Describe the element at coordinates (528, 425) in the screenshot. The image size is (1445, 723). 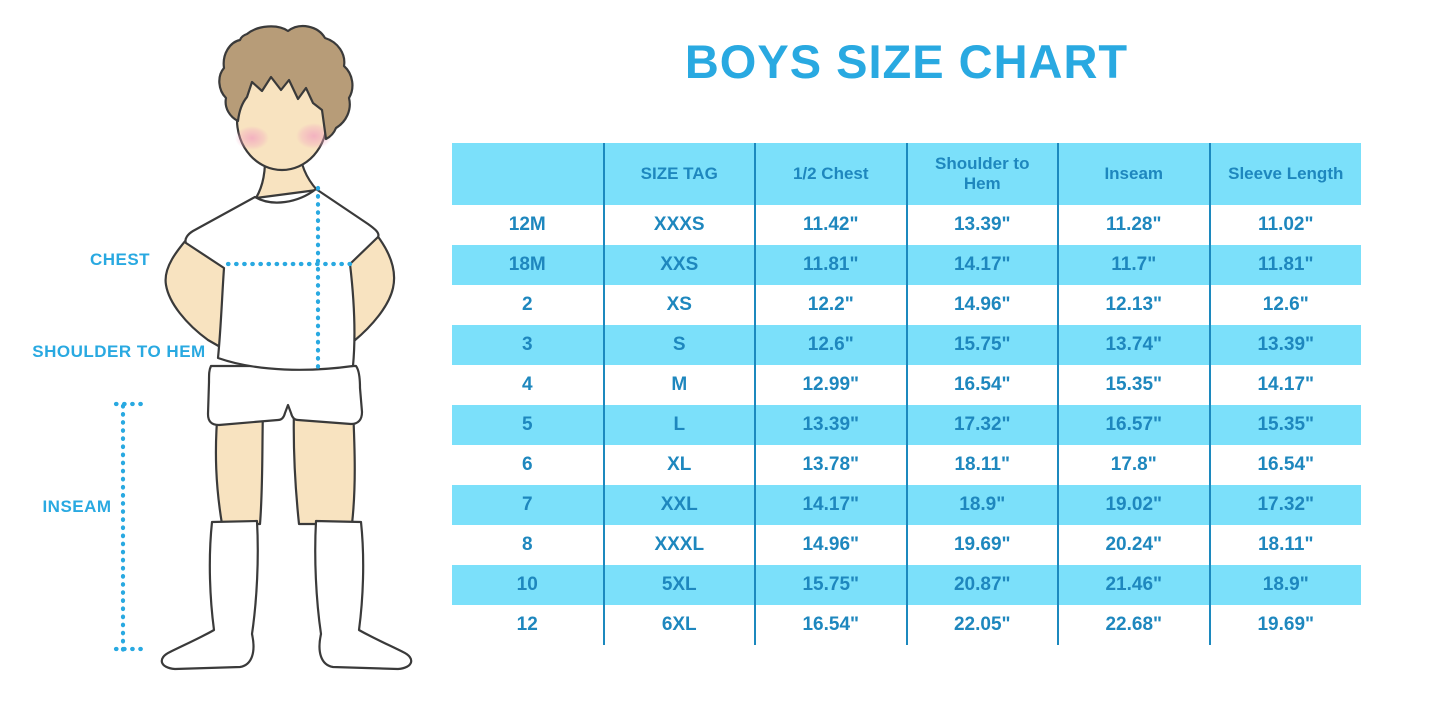
I see `table-cell: 5` at that location.